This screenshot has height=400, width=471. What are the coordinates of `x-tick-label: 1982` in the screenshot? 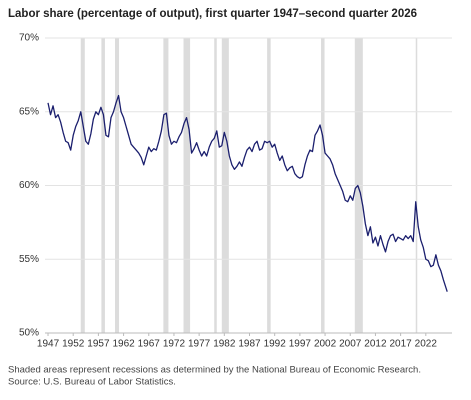 It's located at (224, 344).